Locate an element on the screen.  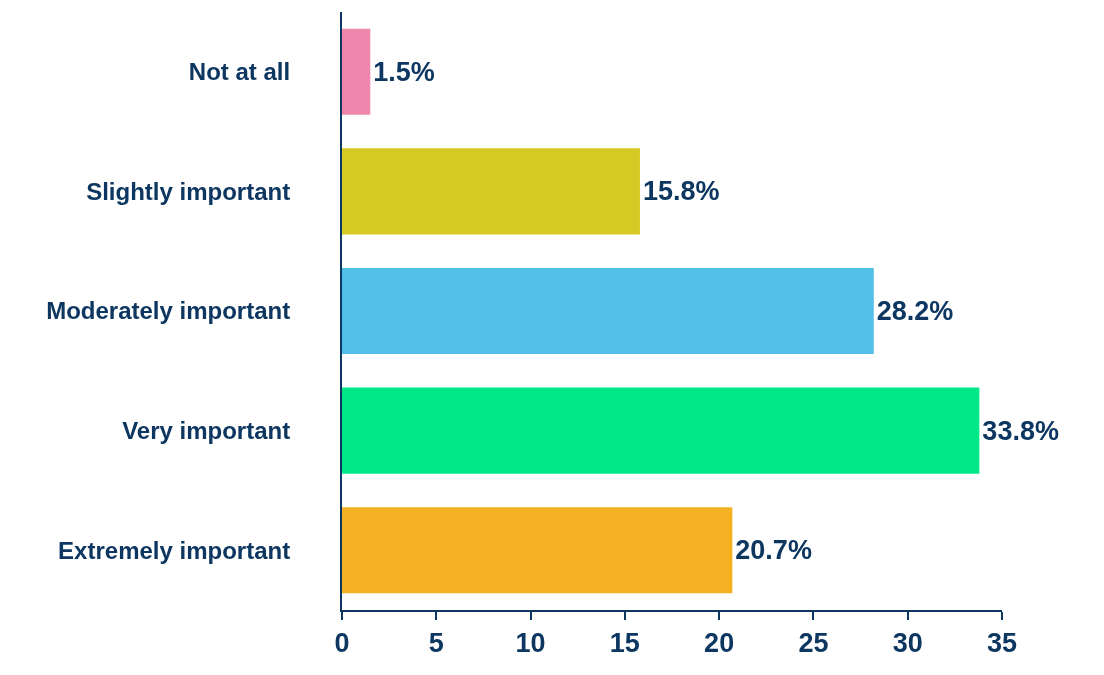
data-label: 33.8% is located at coordinates (1020, 430).